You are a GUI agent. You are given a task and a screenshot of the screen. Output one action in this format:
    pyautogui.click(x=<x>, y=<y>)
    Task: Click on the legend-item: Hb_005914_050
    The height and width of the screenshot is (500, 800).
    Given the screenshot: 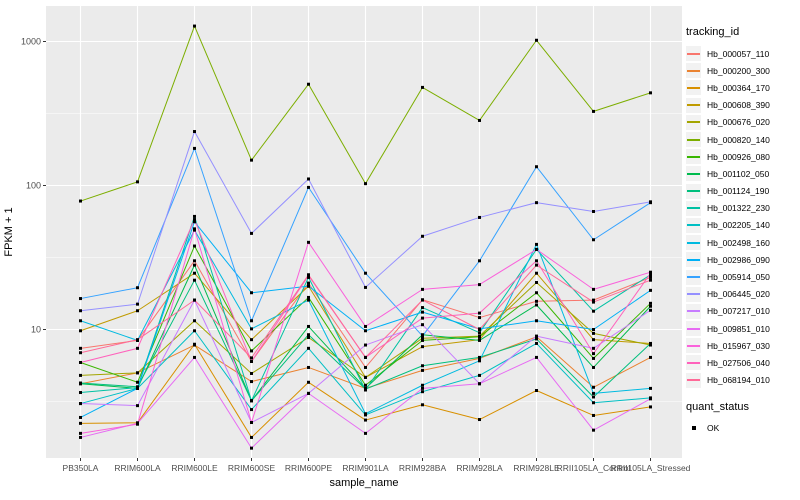 What is the action you would take?
    pyautogui.click(x=742, y=276)
    